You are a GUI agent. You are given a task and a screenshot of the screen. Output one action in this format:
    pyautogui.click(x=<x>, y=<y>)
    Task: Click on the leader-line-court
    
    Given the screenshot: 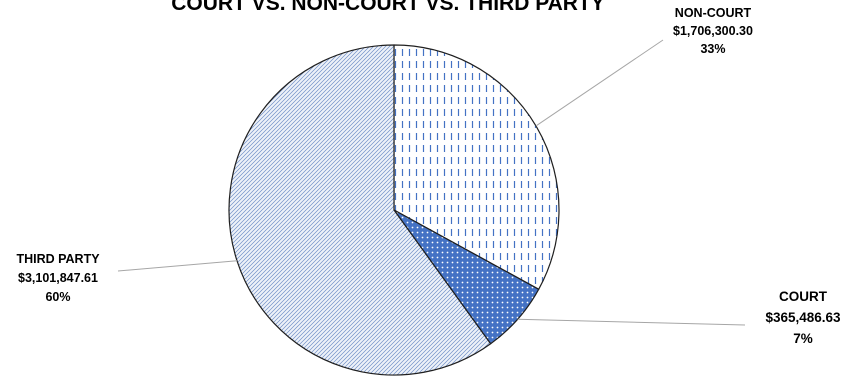 What is the action you would take?
    pyautogui.click(x=631, y=322)
    